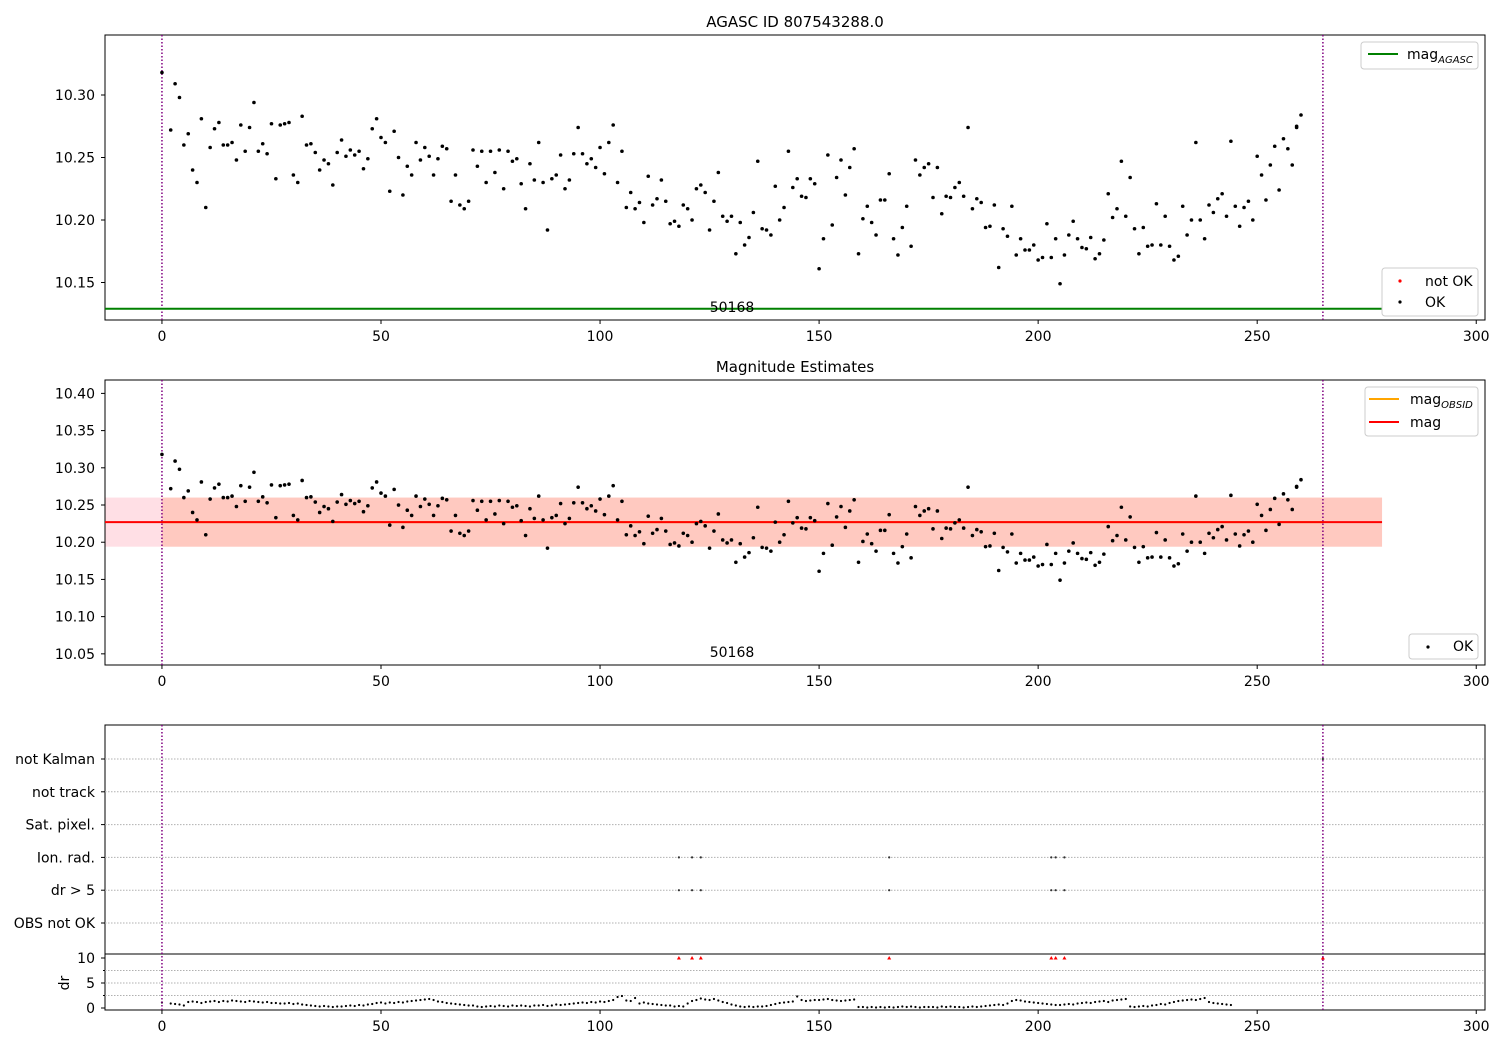  What do you see at coordinates (1425, 400) in the screenshot?
I see `legend-label-mag-obsid: mag` at bounding box center [1425, 400].